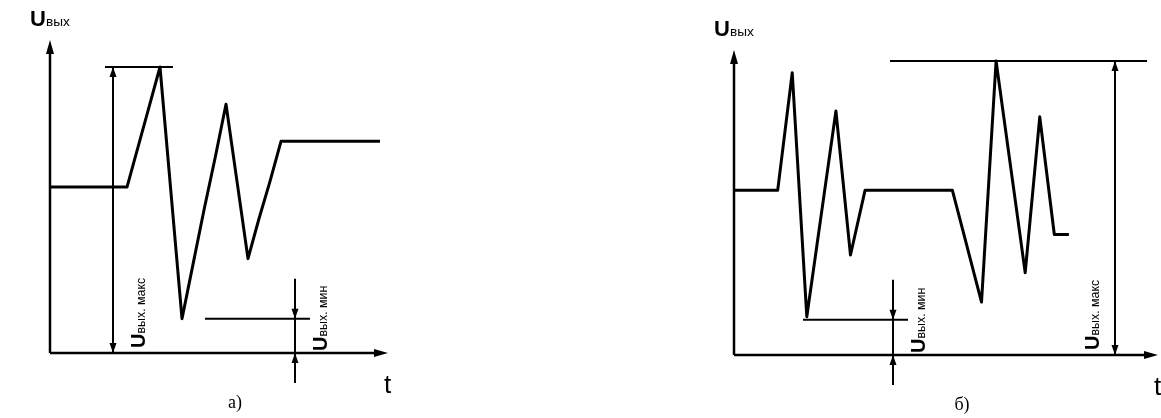 Image resolution: width=1161 pixels, height=418 pixels. Describe the element at coordinates (962, 404) in the screenshot. I see `text: б)` at that location.